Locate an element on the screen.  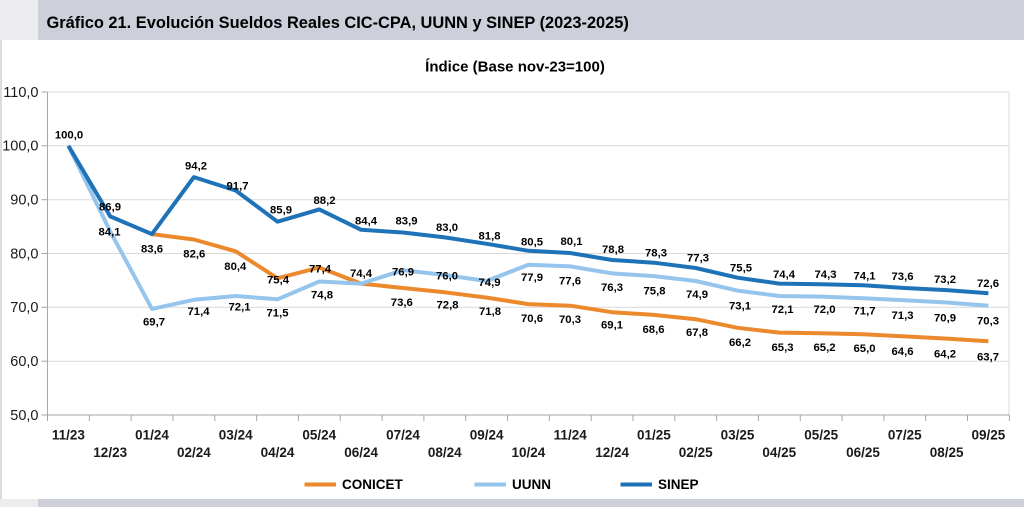
svg-text: 74,1 is located at coordinates (865, 277).